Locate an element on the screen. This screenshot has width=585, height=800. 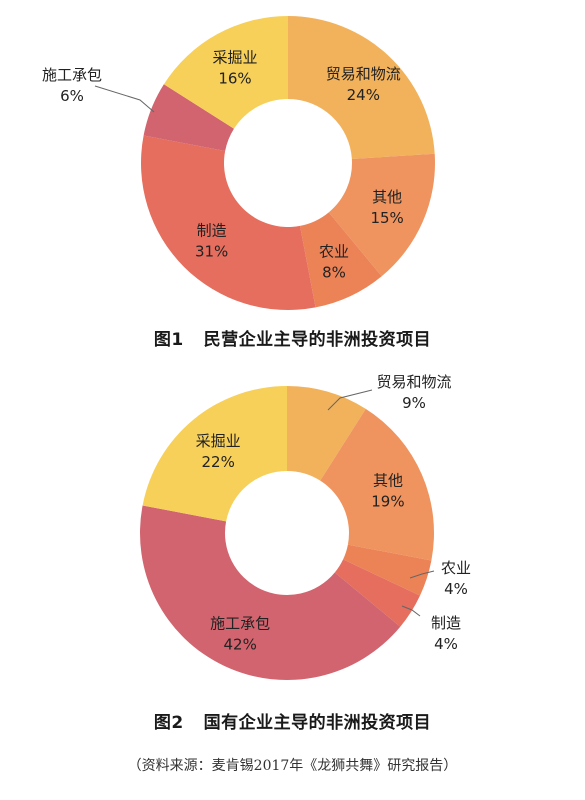
figure-1-number: 图1 is located at coordinates (168, 340).